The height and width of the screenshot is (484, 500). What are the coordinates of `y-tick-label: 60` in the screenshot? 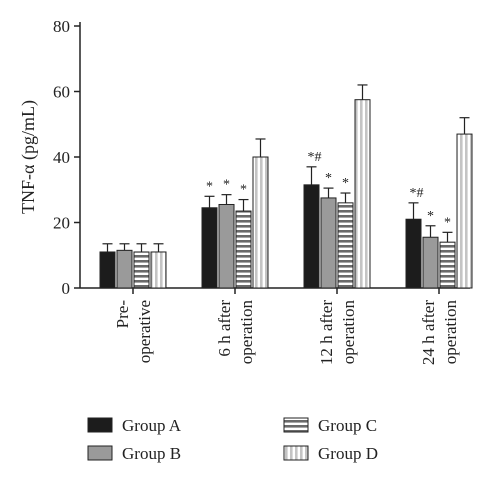 It's located at (61, 92).